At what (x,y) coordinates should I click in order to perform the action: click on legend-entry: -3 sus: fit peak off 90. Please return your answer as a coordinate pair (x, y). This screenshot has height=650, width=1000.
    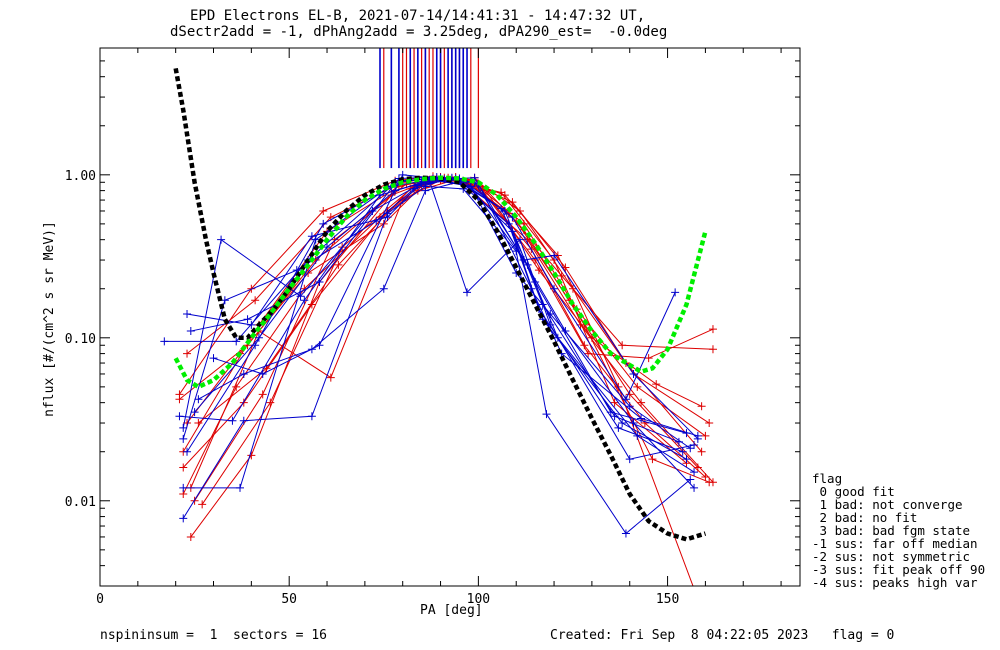
    Looking at the image, I should click on (899, 569).